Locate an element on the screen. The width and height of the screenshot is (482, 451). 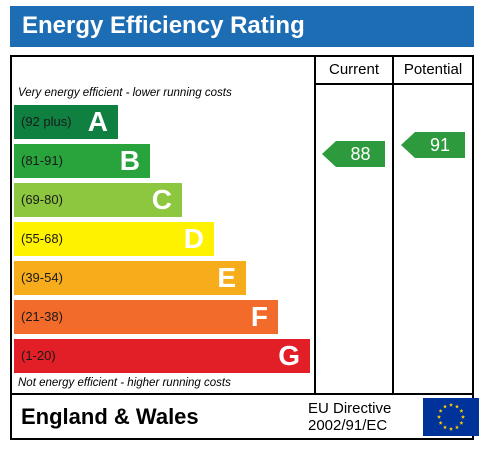
band-e: (39-54) E is located at coordinates (130, 278).